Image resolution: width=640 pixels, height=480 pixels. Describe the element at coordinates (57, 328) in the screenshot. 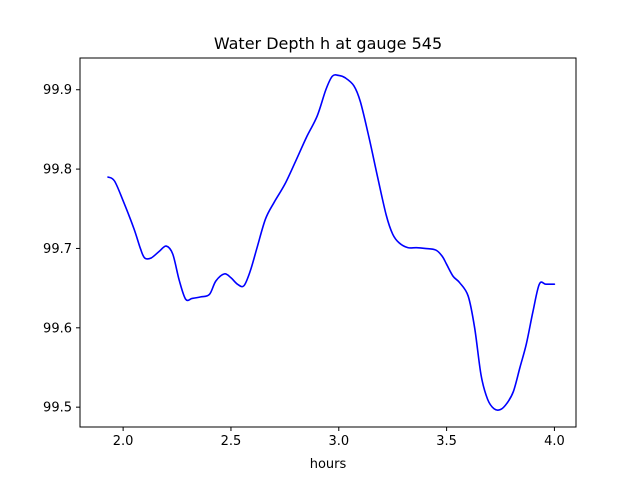

I see `y-tick-label: 99.6` at that location.